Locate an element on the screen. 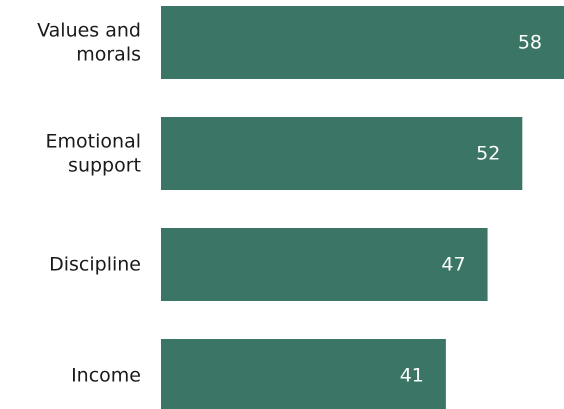 Image resolution: width=564 pixels, height=409 pixels. value-label-0: 58 is located at coordinates (530, 43).